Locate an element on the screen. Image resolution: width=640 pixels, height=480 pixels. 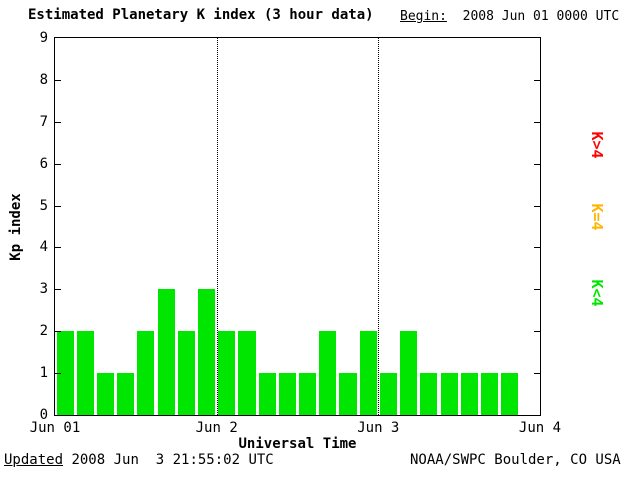
source-text: NOAA/SWPC Boulder, CO USA is located at coordinates (515, 460).